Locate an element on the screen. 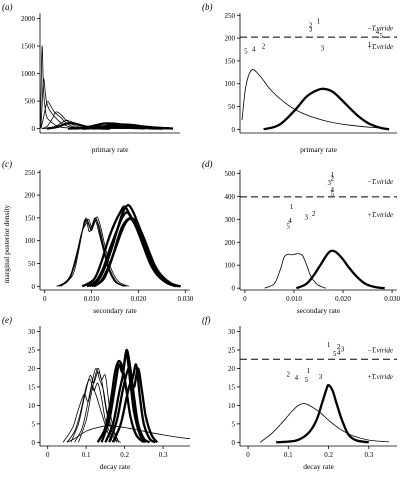  y-tick-label: 5 is located at coordinates (234, 424).